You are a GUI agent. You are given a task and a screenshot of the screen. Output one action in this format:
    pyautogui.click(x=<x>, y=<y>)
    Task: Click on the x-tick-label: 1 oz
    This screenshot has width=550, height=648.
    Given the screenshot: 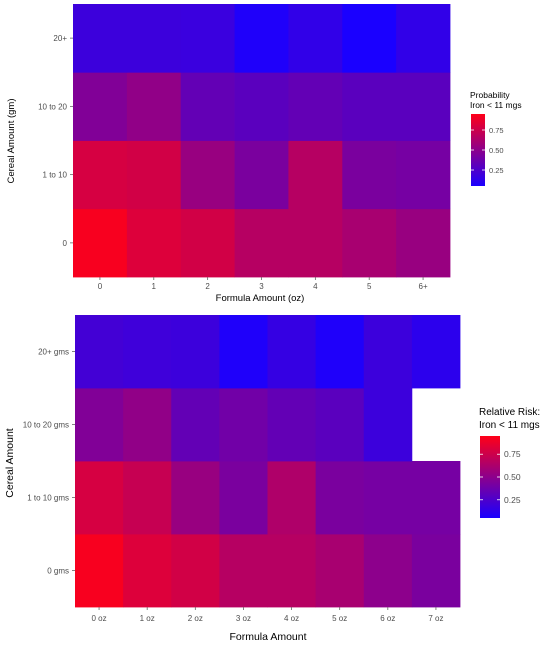 What is the action you would take?
    pyautogui.click(x=147, y=618)
    